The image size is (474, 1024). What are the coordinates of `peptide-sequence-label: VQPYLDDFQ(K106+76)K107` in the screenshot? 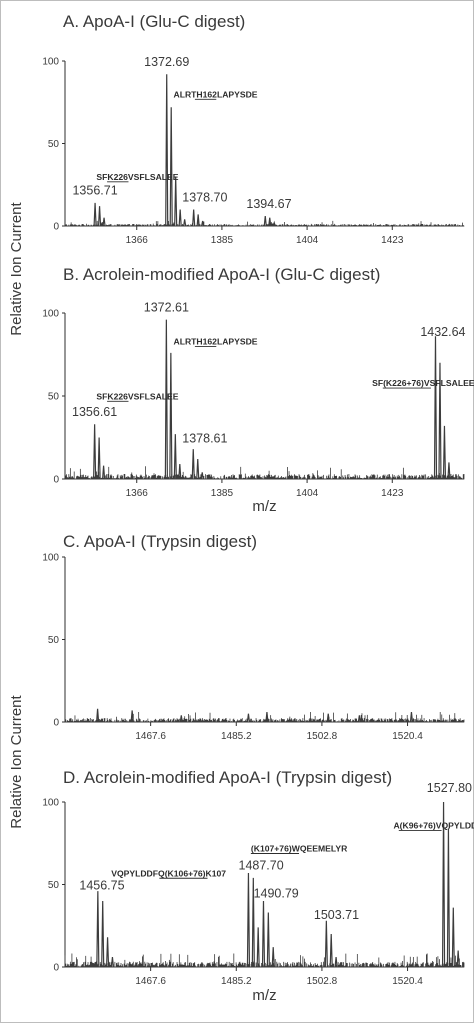 It's located at (168, 873).